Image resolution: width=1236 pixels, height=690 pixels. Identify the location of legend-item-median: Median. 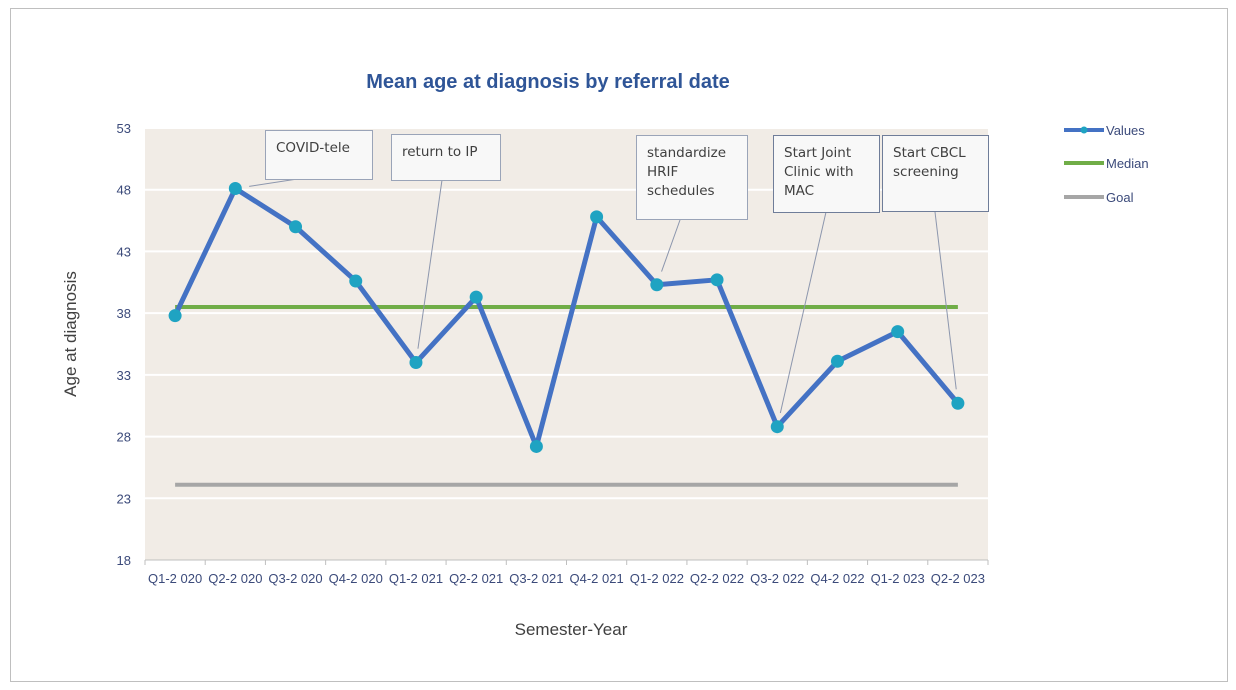
(1106, 163).